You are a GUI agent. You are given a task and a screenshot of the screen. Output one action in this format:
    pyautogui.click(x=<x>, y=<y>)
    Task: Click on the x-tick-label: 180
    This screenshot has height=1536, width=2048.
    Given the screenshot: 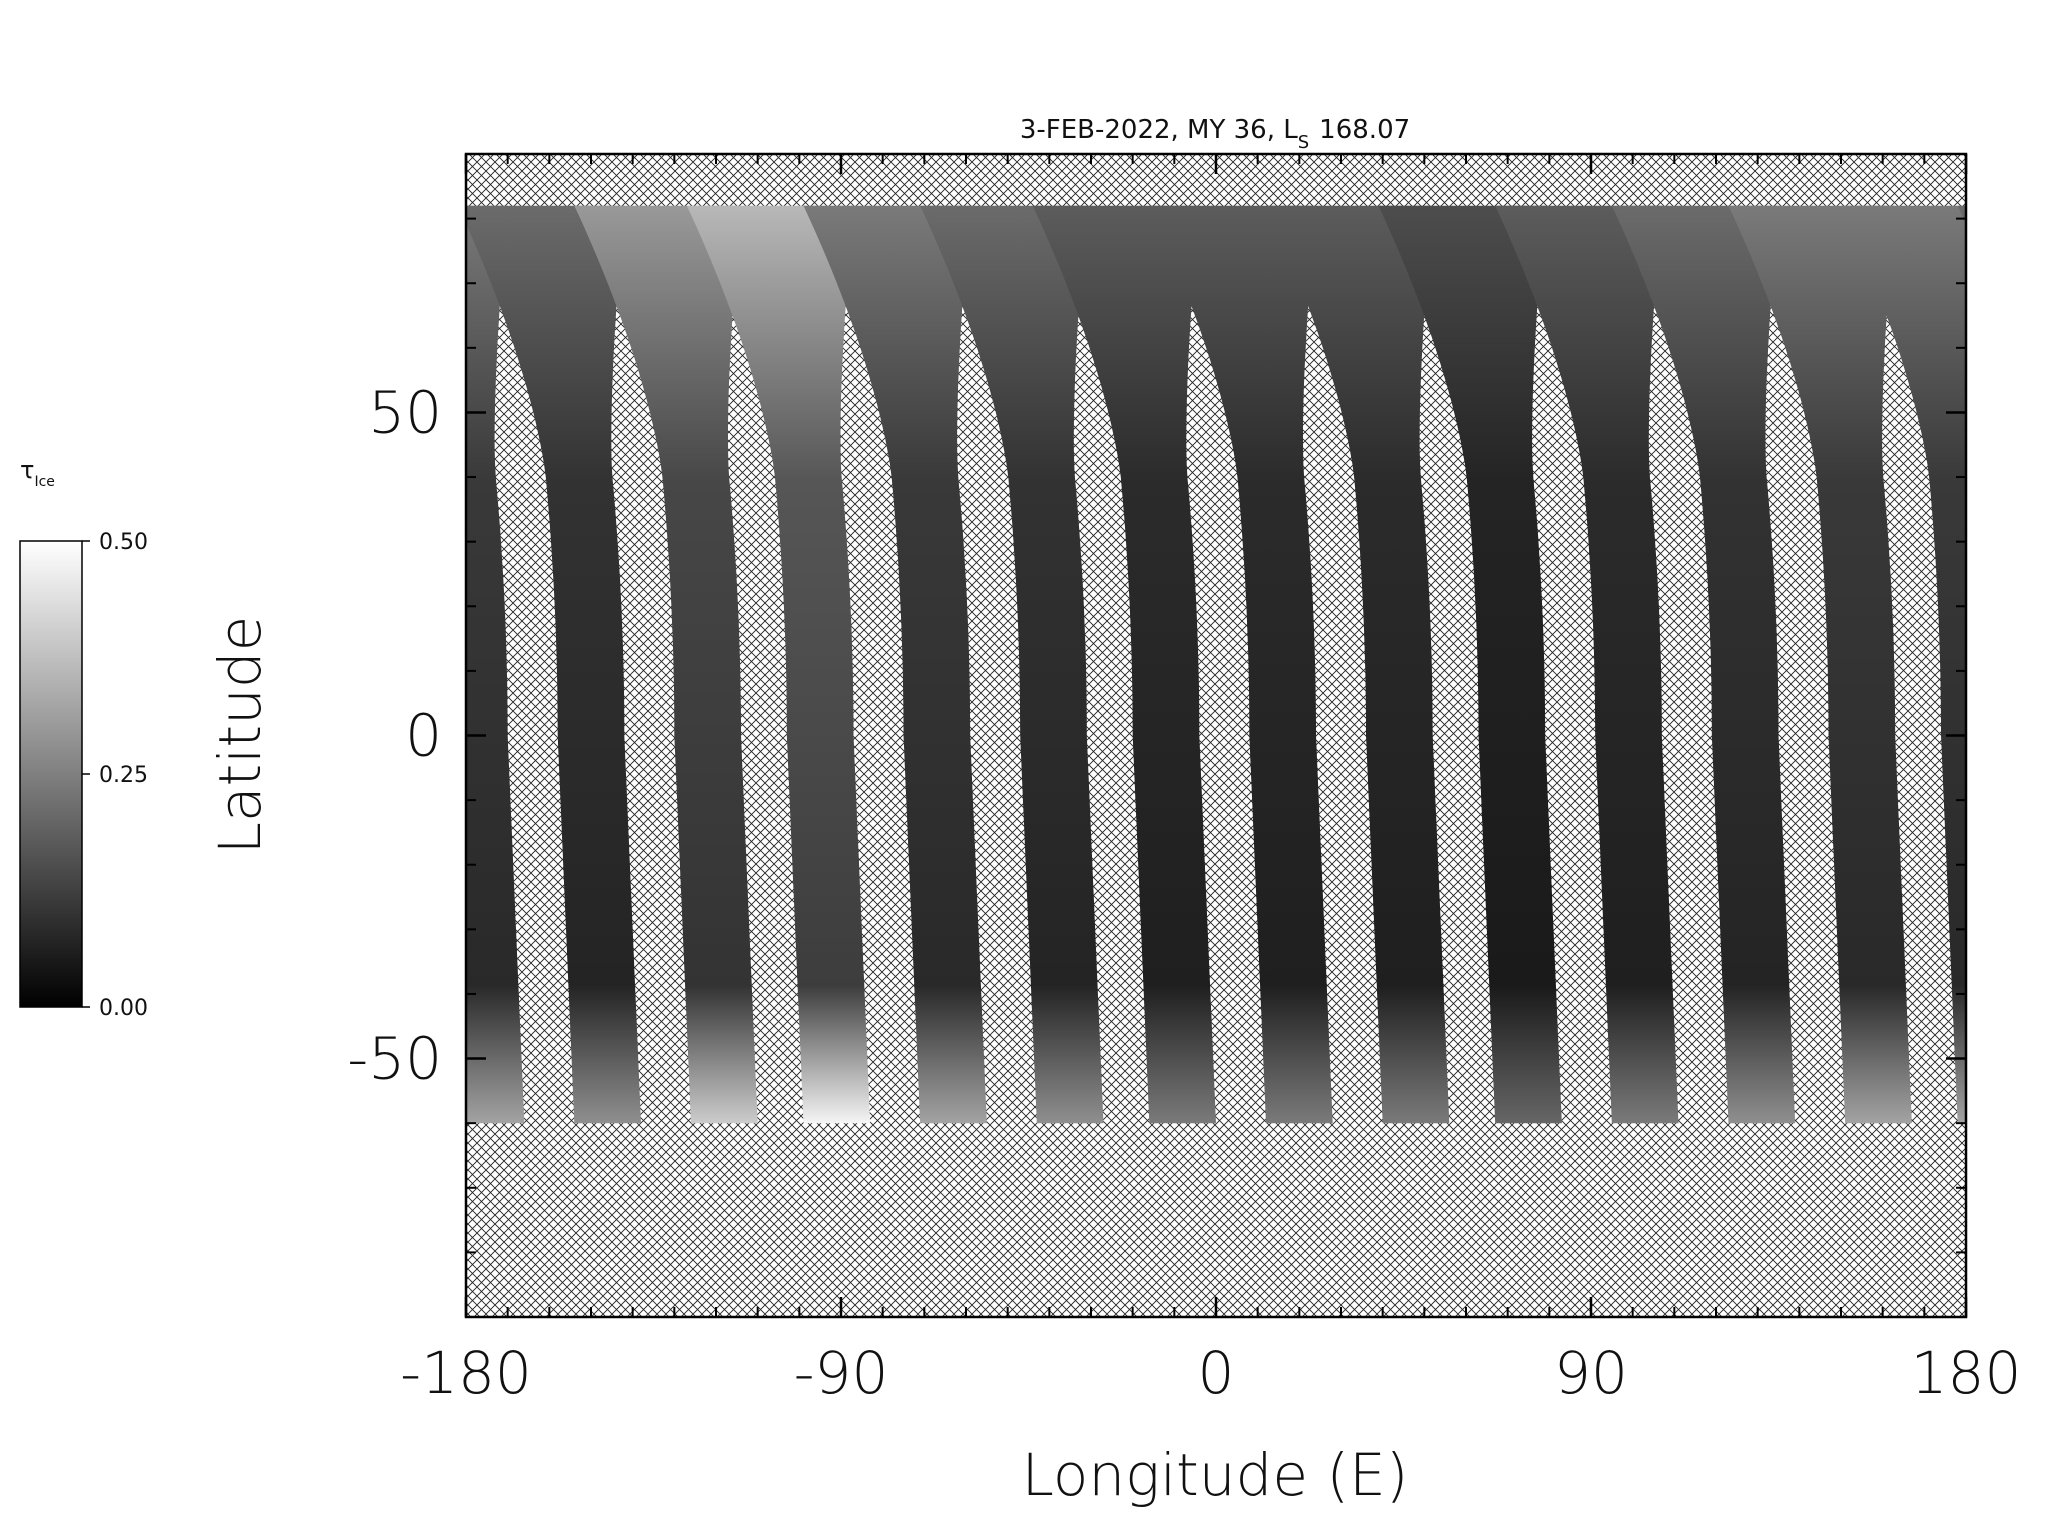 What is the action you would take?
    pyautogui.click(x=1966, y=1373)
    